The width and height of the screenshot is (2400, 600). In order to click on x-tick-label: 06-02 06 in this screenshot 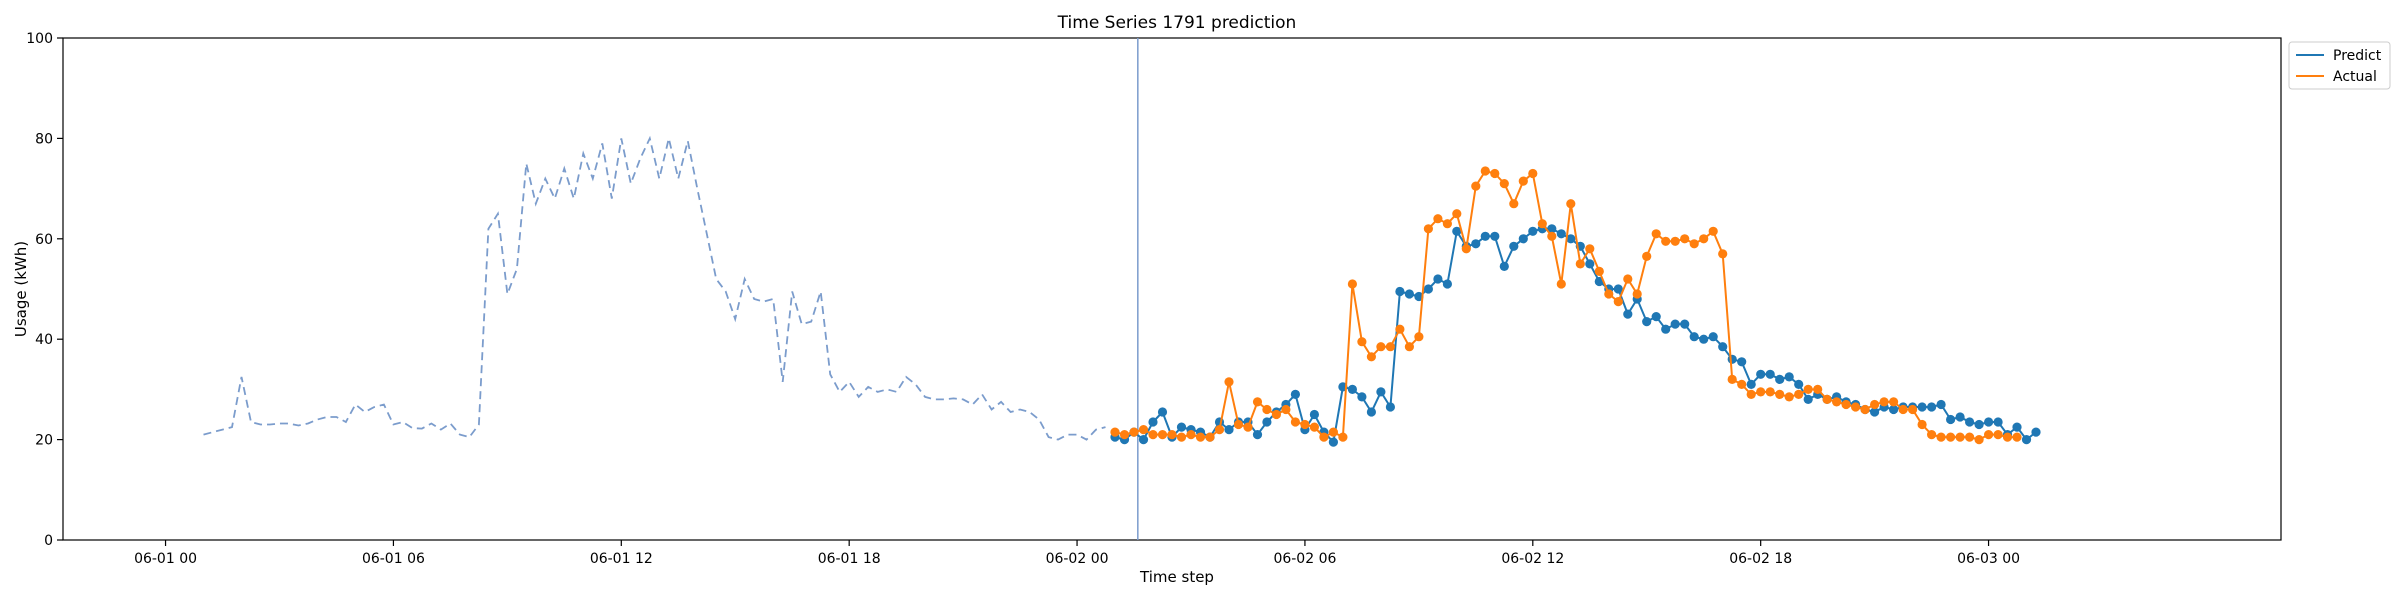, I will do `click(1304, 559)`.